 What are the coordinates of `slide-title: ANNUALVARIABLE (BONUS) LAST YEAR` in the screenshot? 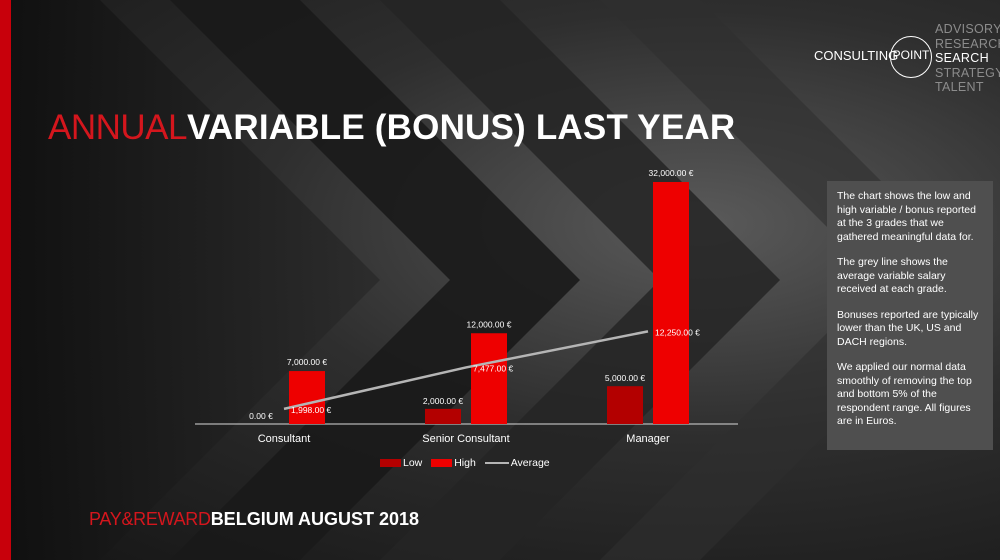 It's located at (391, 128).